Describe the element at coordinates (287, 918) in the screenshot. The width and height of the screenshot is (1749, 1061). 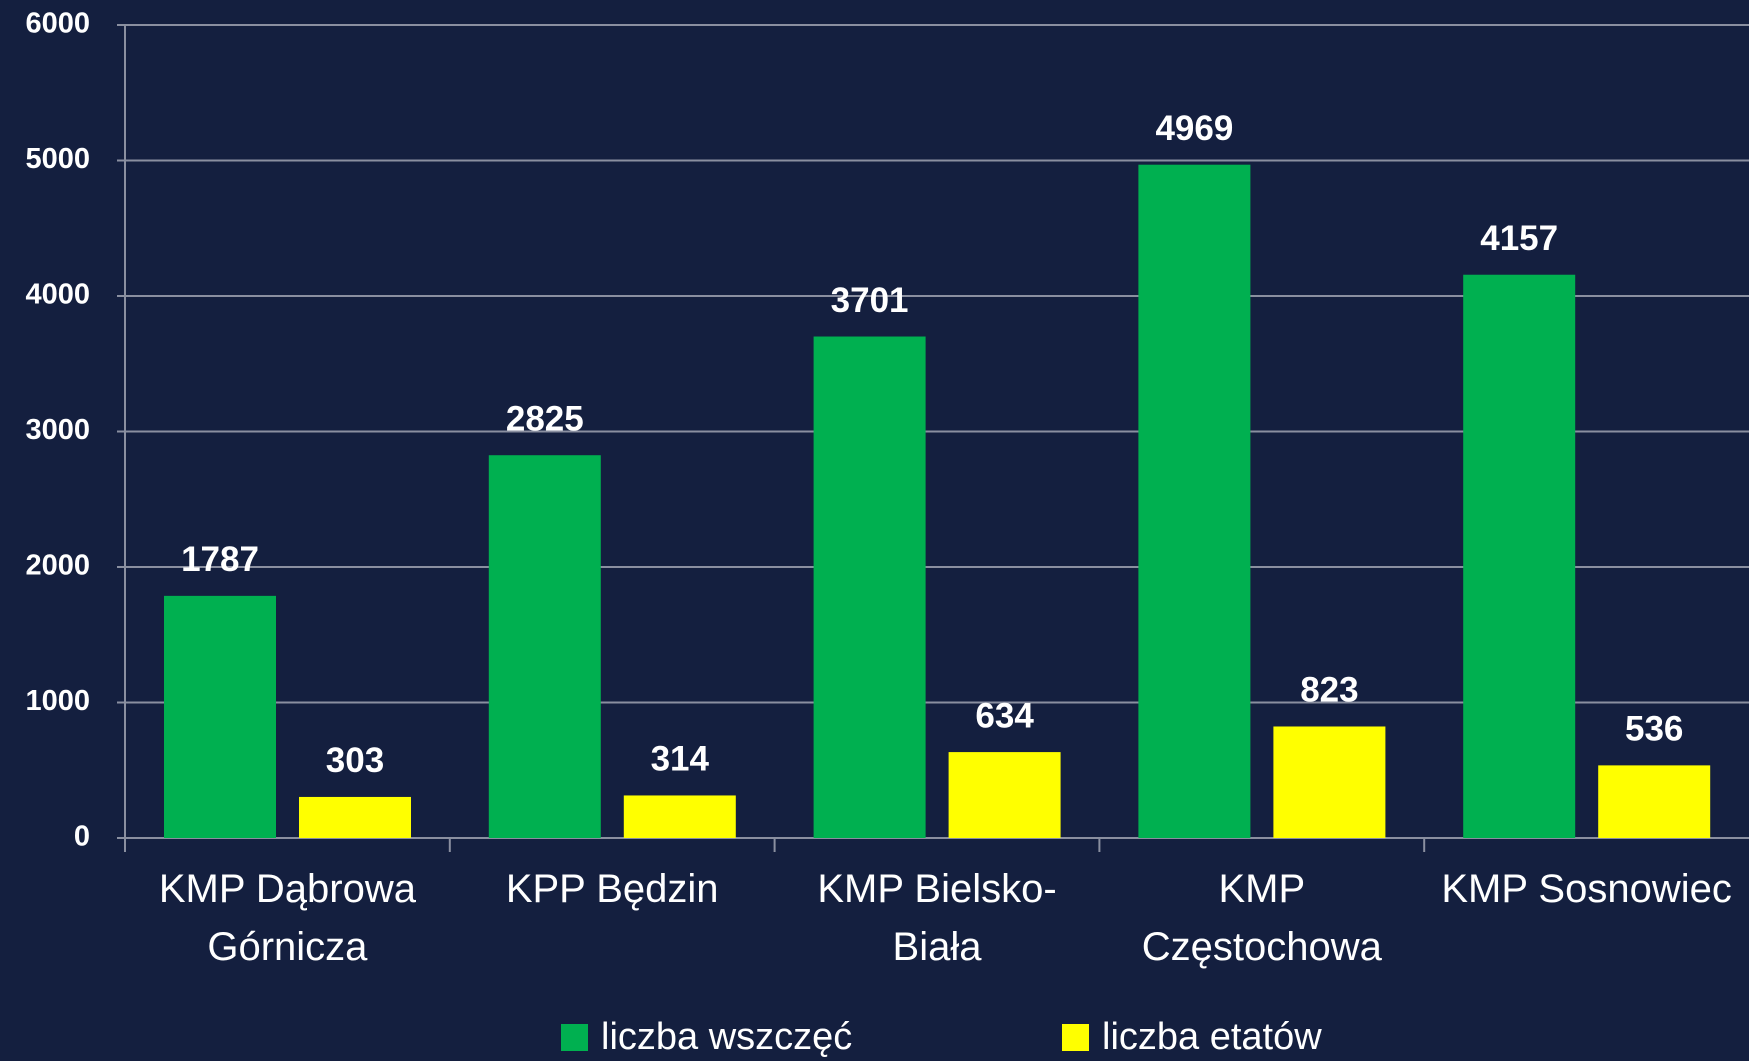
I see `x-tick-label: KMP Dąbrowa Górnicza` at that location.